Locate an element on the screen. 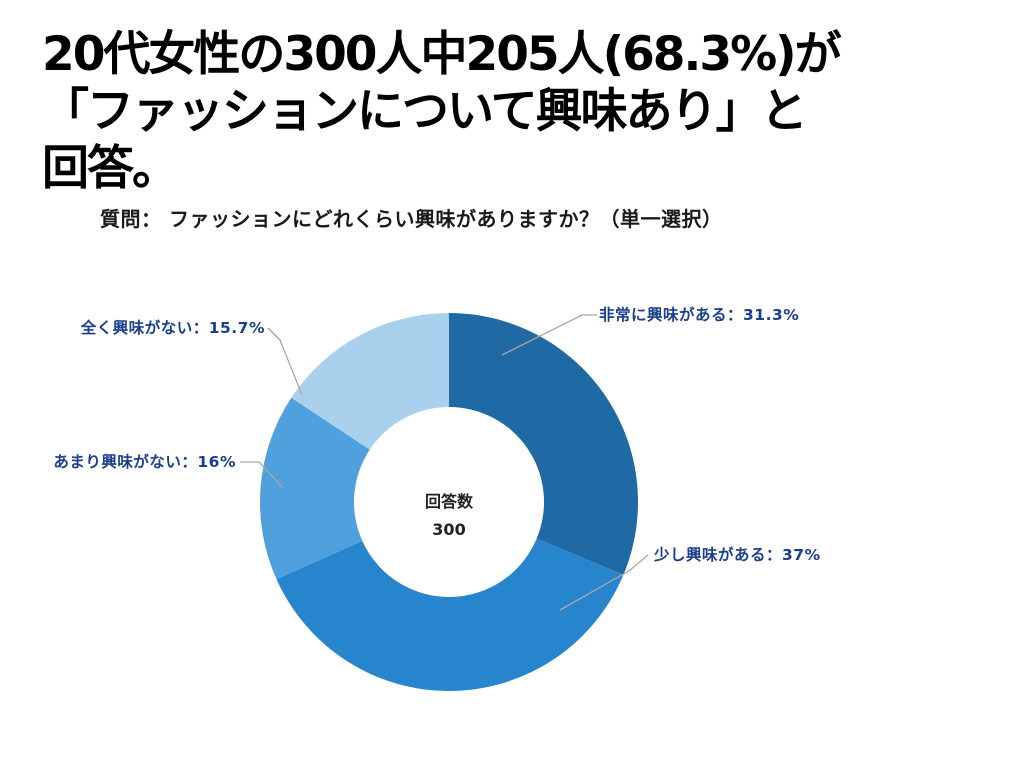  center-label: 回答数 is located at coordinates (449, 501).